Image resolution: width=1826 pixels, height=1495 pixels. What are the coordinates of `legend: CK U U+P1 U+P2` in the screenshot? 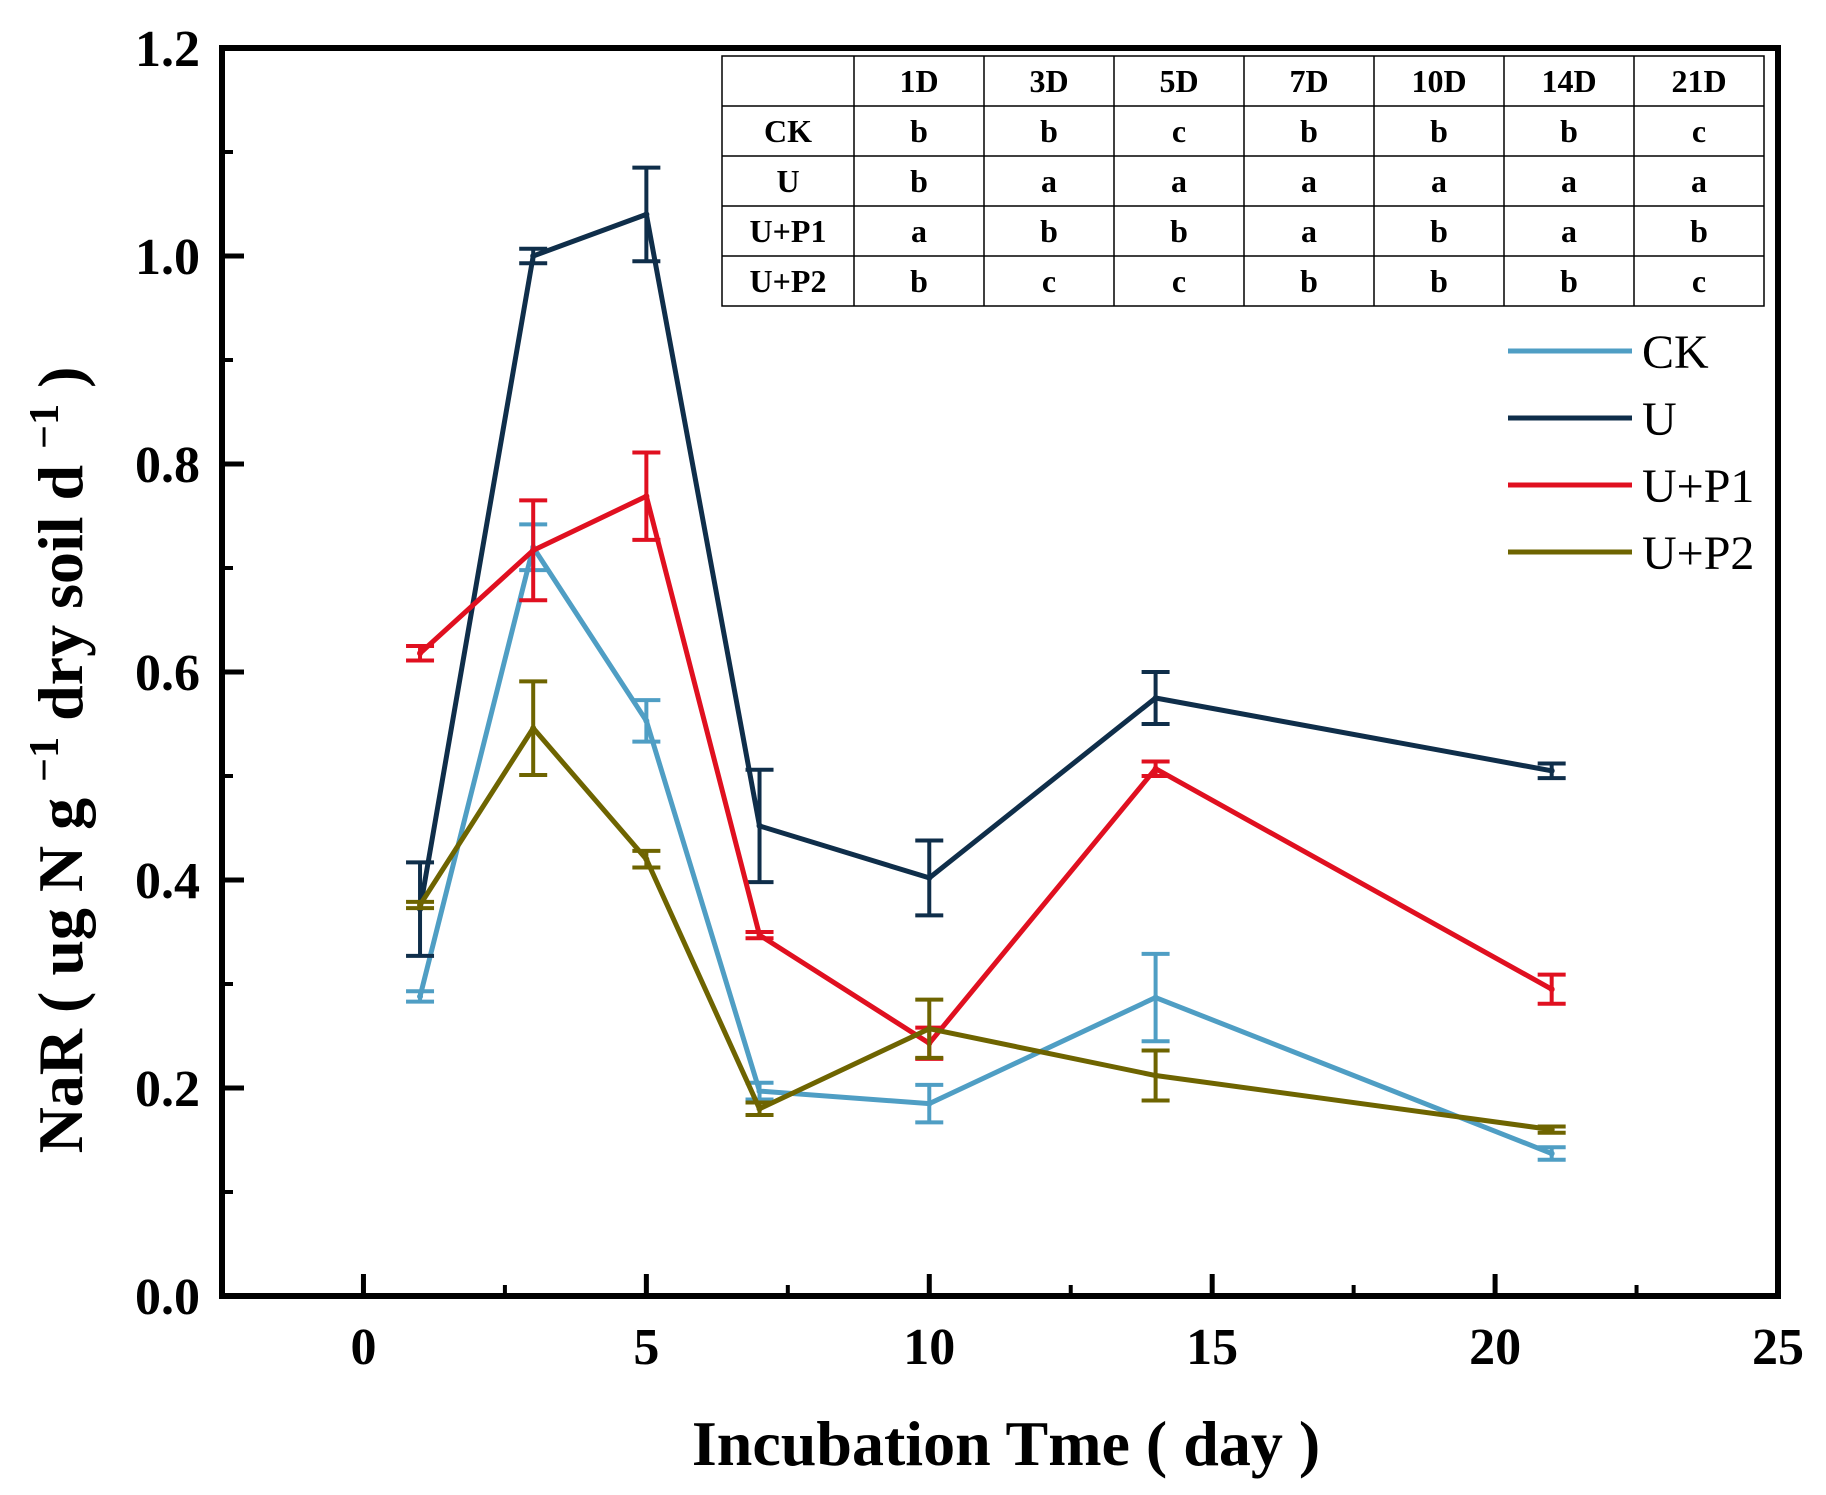 It's located at (1631, 453).